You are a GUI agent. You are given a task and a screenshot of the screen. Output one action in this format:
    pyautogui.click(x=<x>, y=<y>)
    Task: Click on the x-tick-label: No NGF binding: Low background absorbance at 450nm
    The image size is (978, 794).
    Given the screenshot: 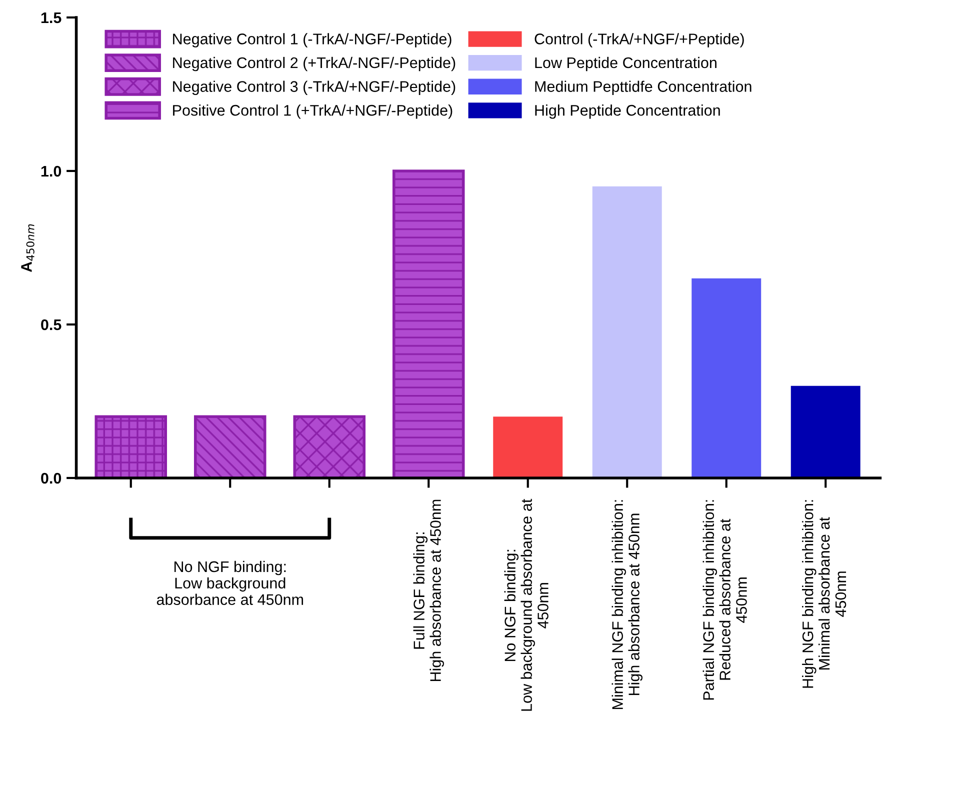 What is the action you would take?
    pyautogui.click(x=526, y=604)
    